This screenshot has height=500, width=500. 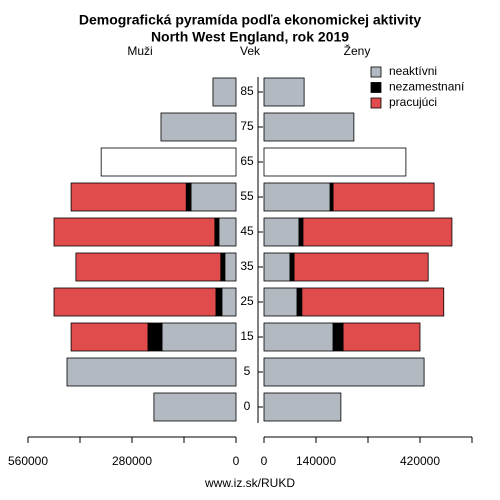 I want to click on age-label: 35, so click(x=247, y=266).